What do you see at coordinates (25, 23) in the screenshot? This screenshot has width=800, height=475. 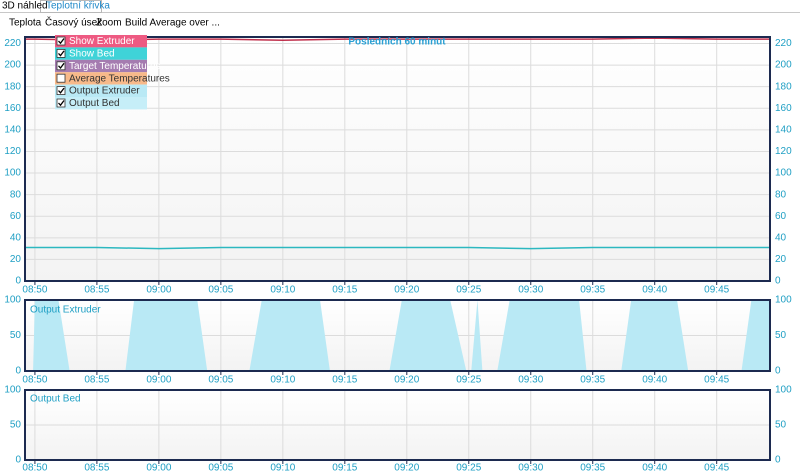 I see `menu-item: Teplota` at bounding box center [25, 23].